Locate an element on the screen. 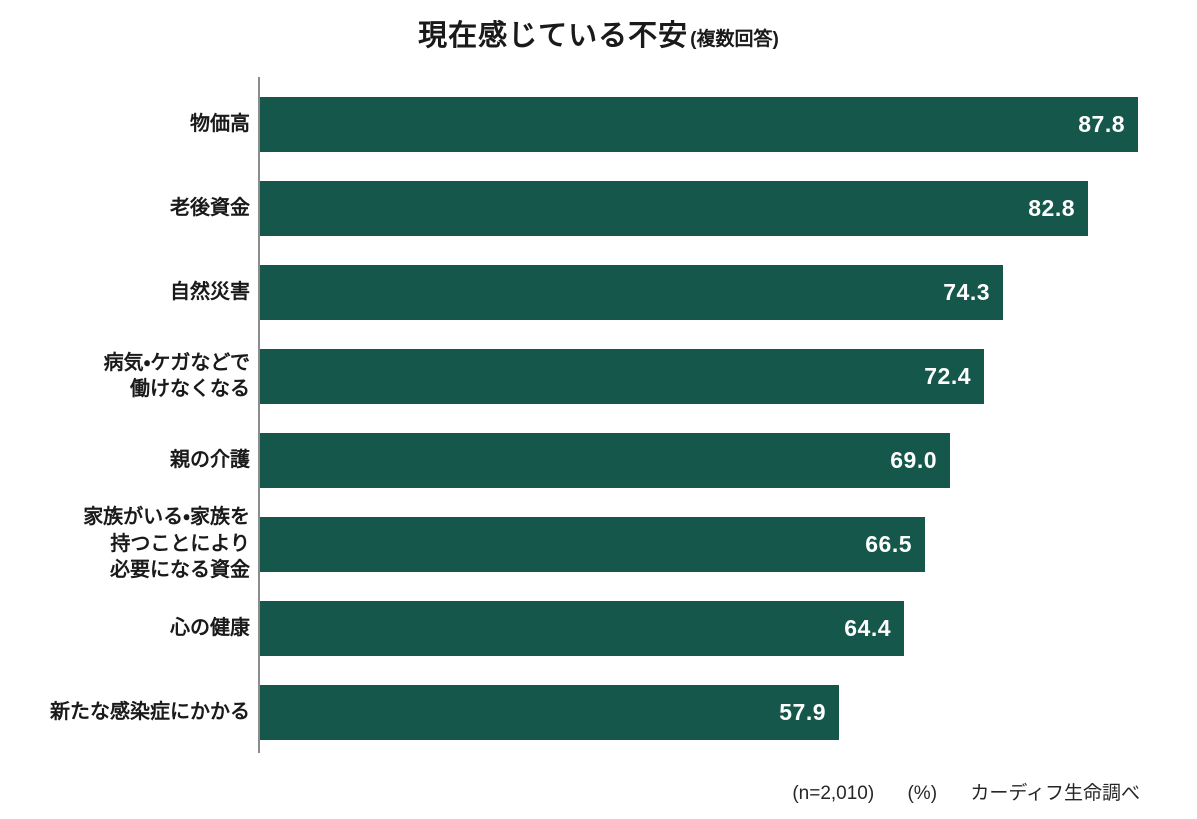  bar-track: 87.8 is located at coordinates (728, 124).